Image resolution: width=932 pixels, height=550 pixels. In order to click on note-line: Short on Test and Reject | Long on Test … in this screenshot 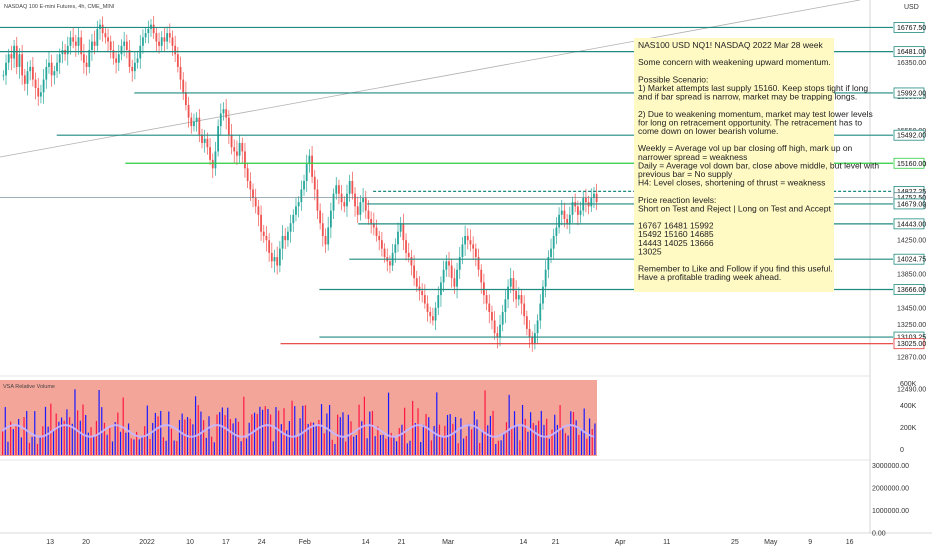, I will do `click(734, 208)`.